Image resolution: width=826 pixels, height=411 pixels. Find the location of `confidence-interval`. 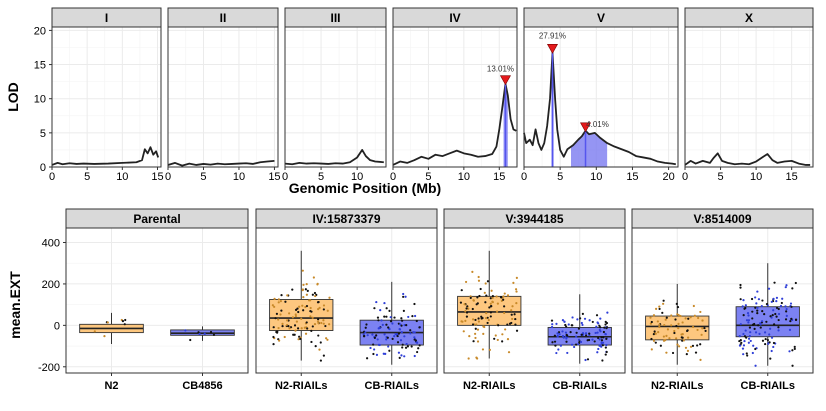

confidence-interval is located at coordinates (589, 148).